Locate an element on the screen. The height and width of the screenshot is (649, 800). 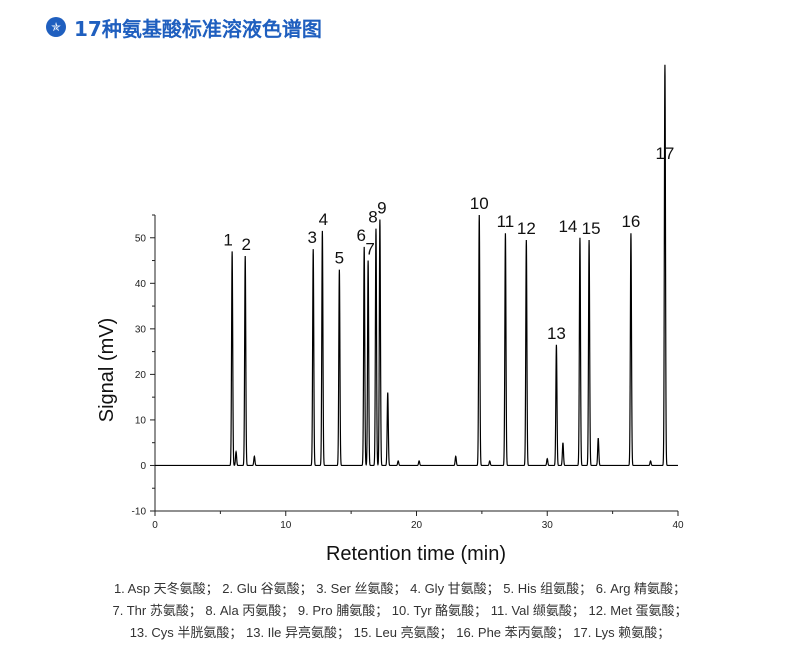
peak-label: 16 is located at coordinates (630, 221).